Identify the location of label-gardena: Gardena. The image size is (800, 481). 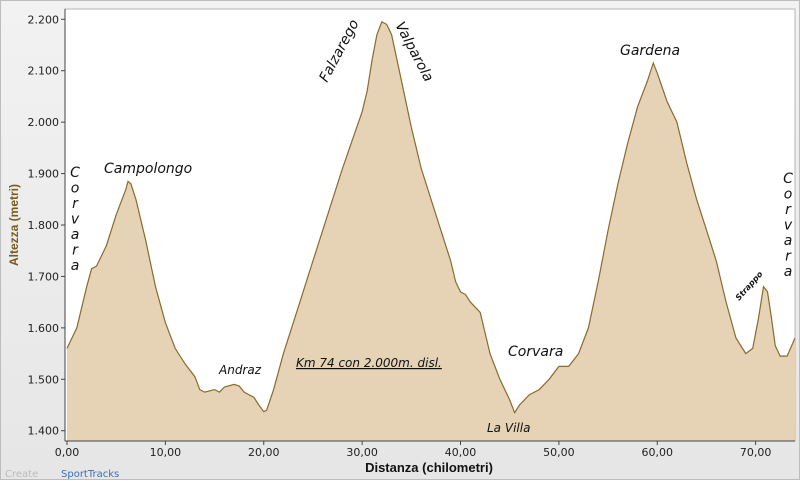
(650, 51).